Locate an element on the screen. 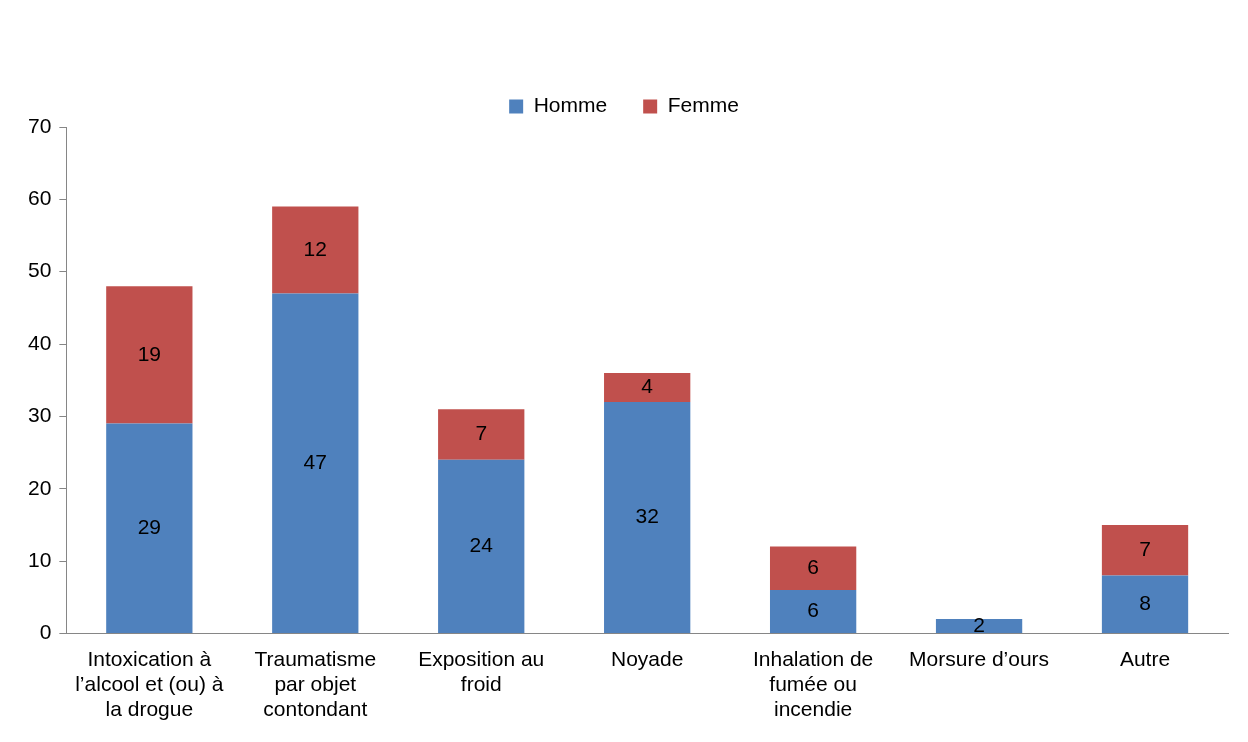 The image size is (1248, 742). y-tick-label: 30 is located at coordinates (40, 415).